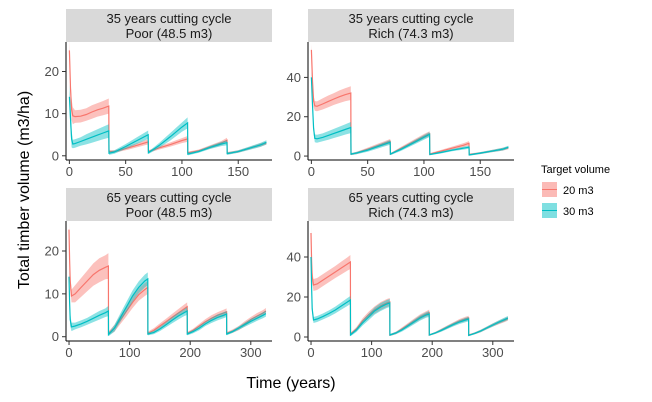 The height and width of the screenshot is (402, 652). What do you see at coordinates (24, 190) in the screenshot?
I see `y-axis-title: Total timber volume (m3/ha)` at bounding box center [24, 190].